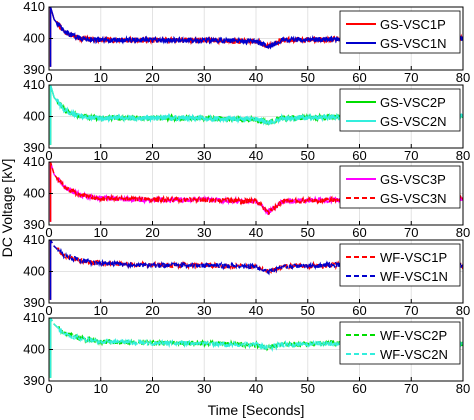  What do you see at coordinates (414, 276) in the screenshot?
I see `legend-label: WF-VSC1N` at bounding box center [414, 276].